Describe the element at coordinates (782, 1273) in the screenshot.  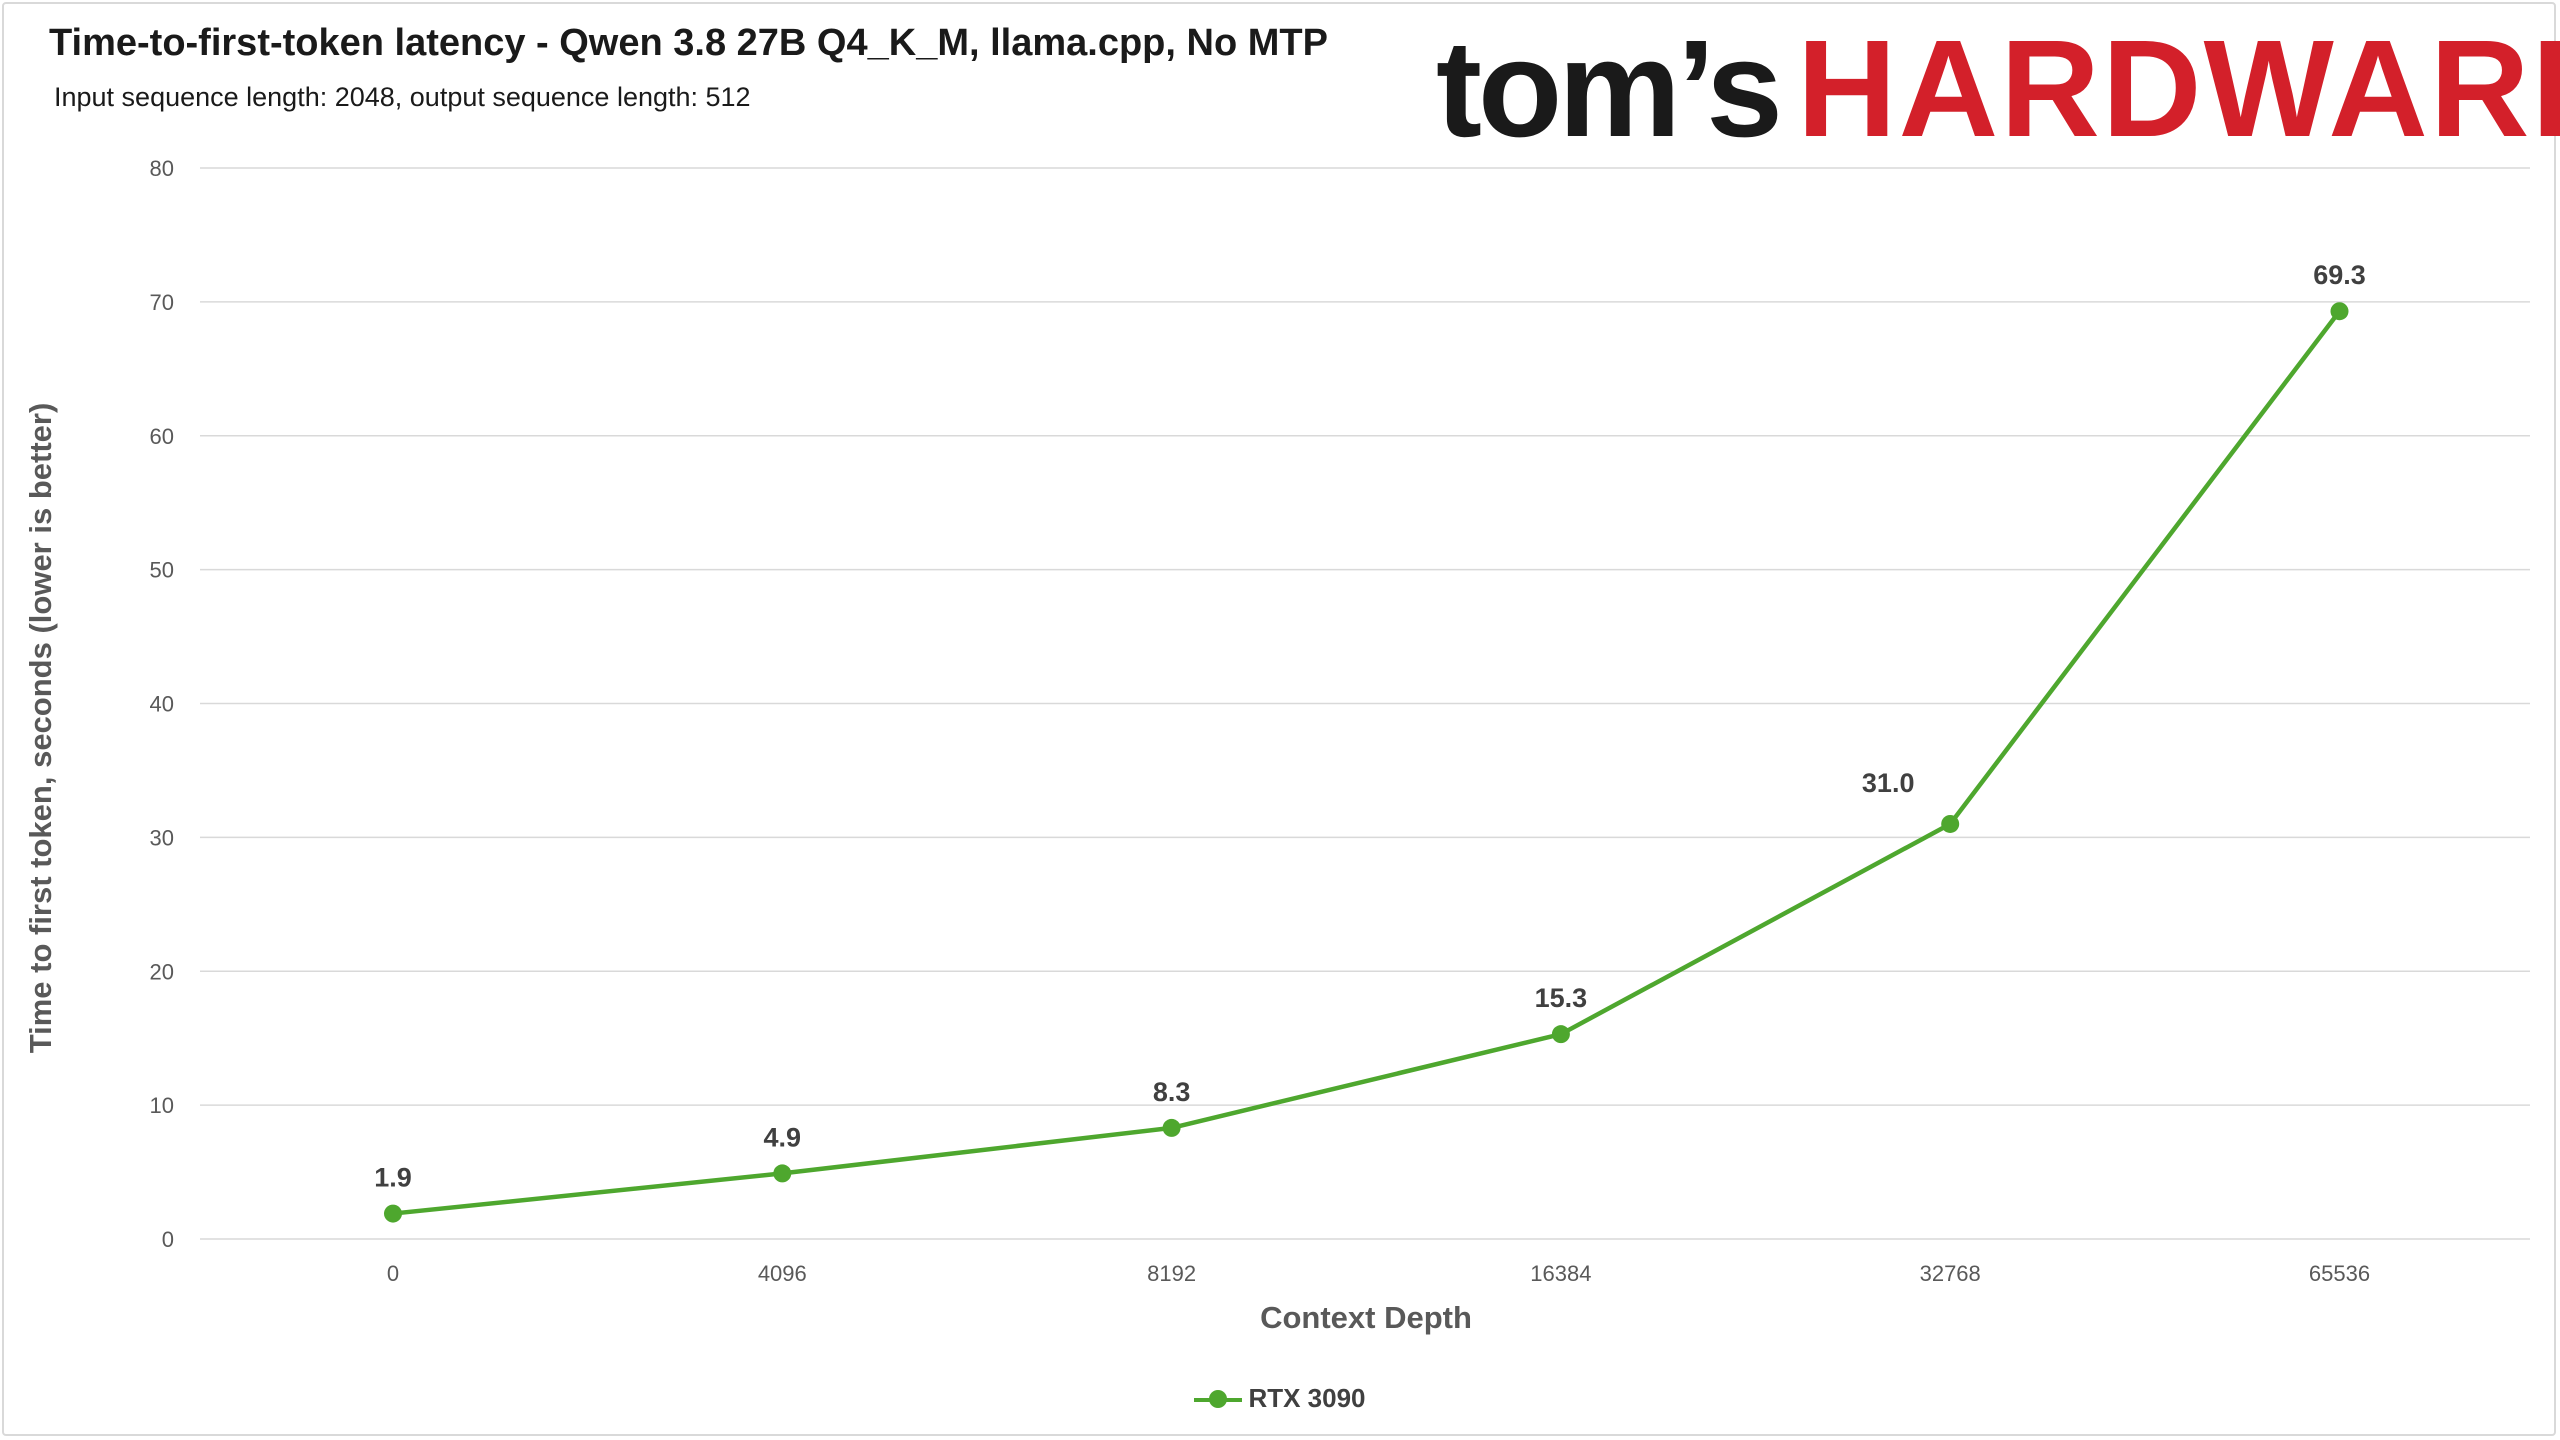
I see `x-tick-label: 4096` at that location.